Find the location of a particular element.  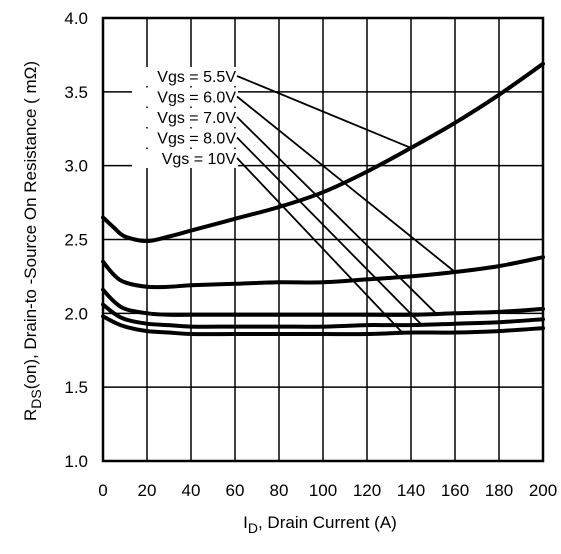

y-tick-label: 2.5 is located at coordinates (76, 240).